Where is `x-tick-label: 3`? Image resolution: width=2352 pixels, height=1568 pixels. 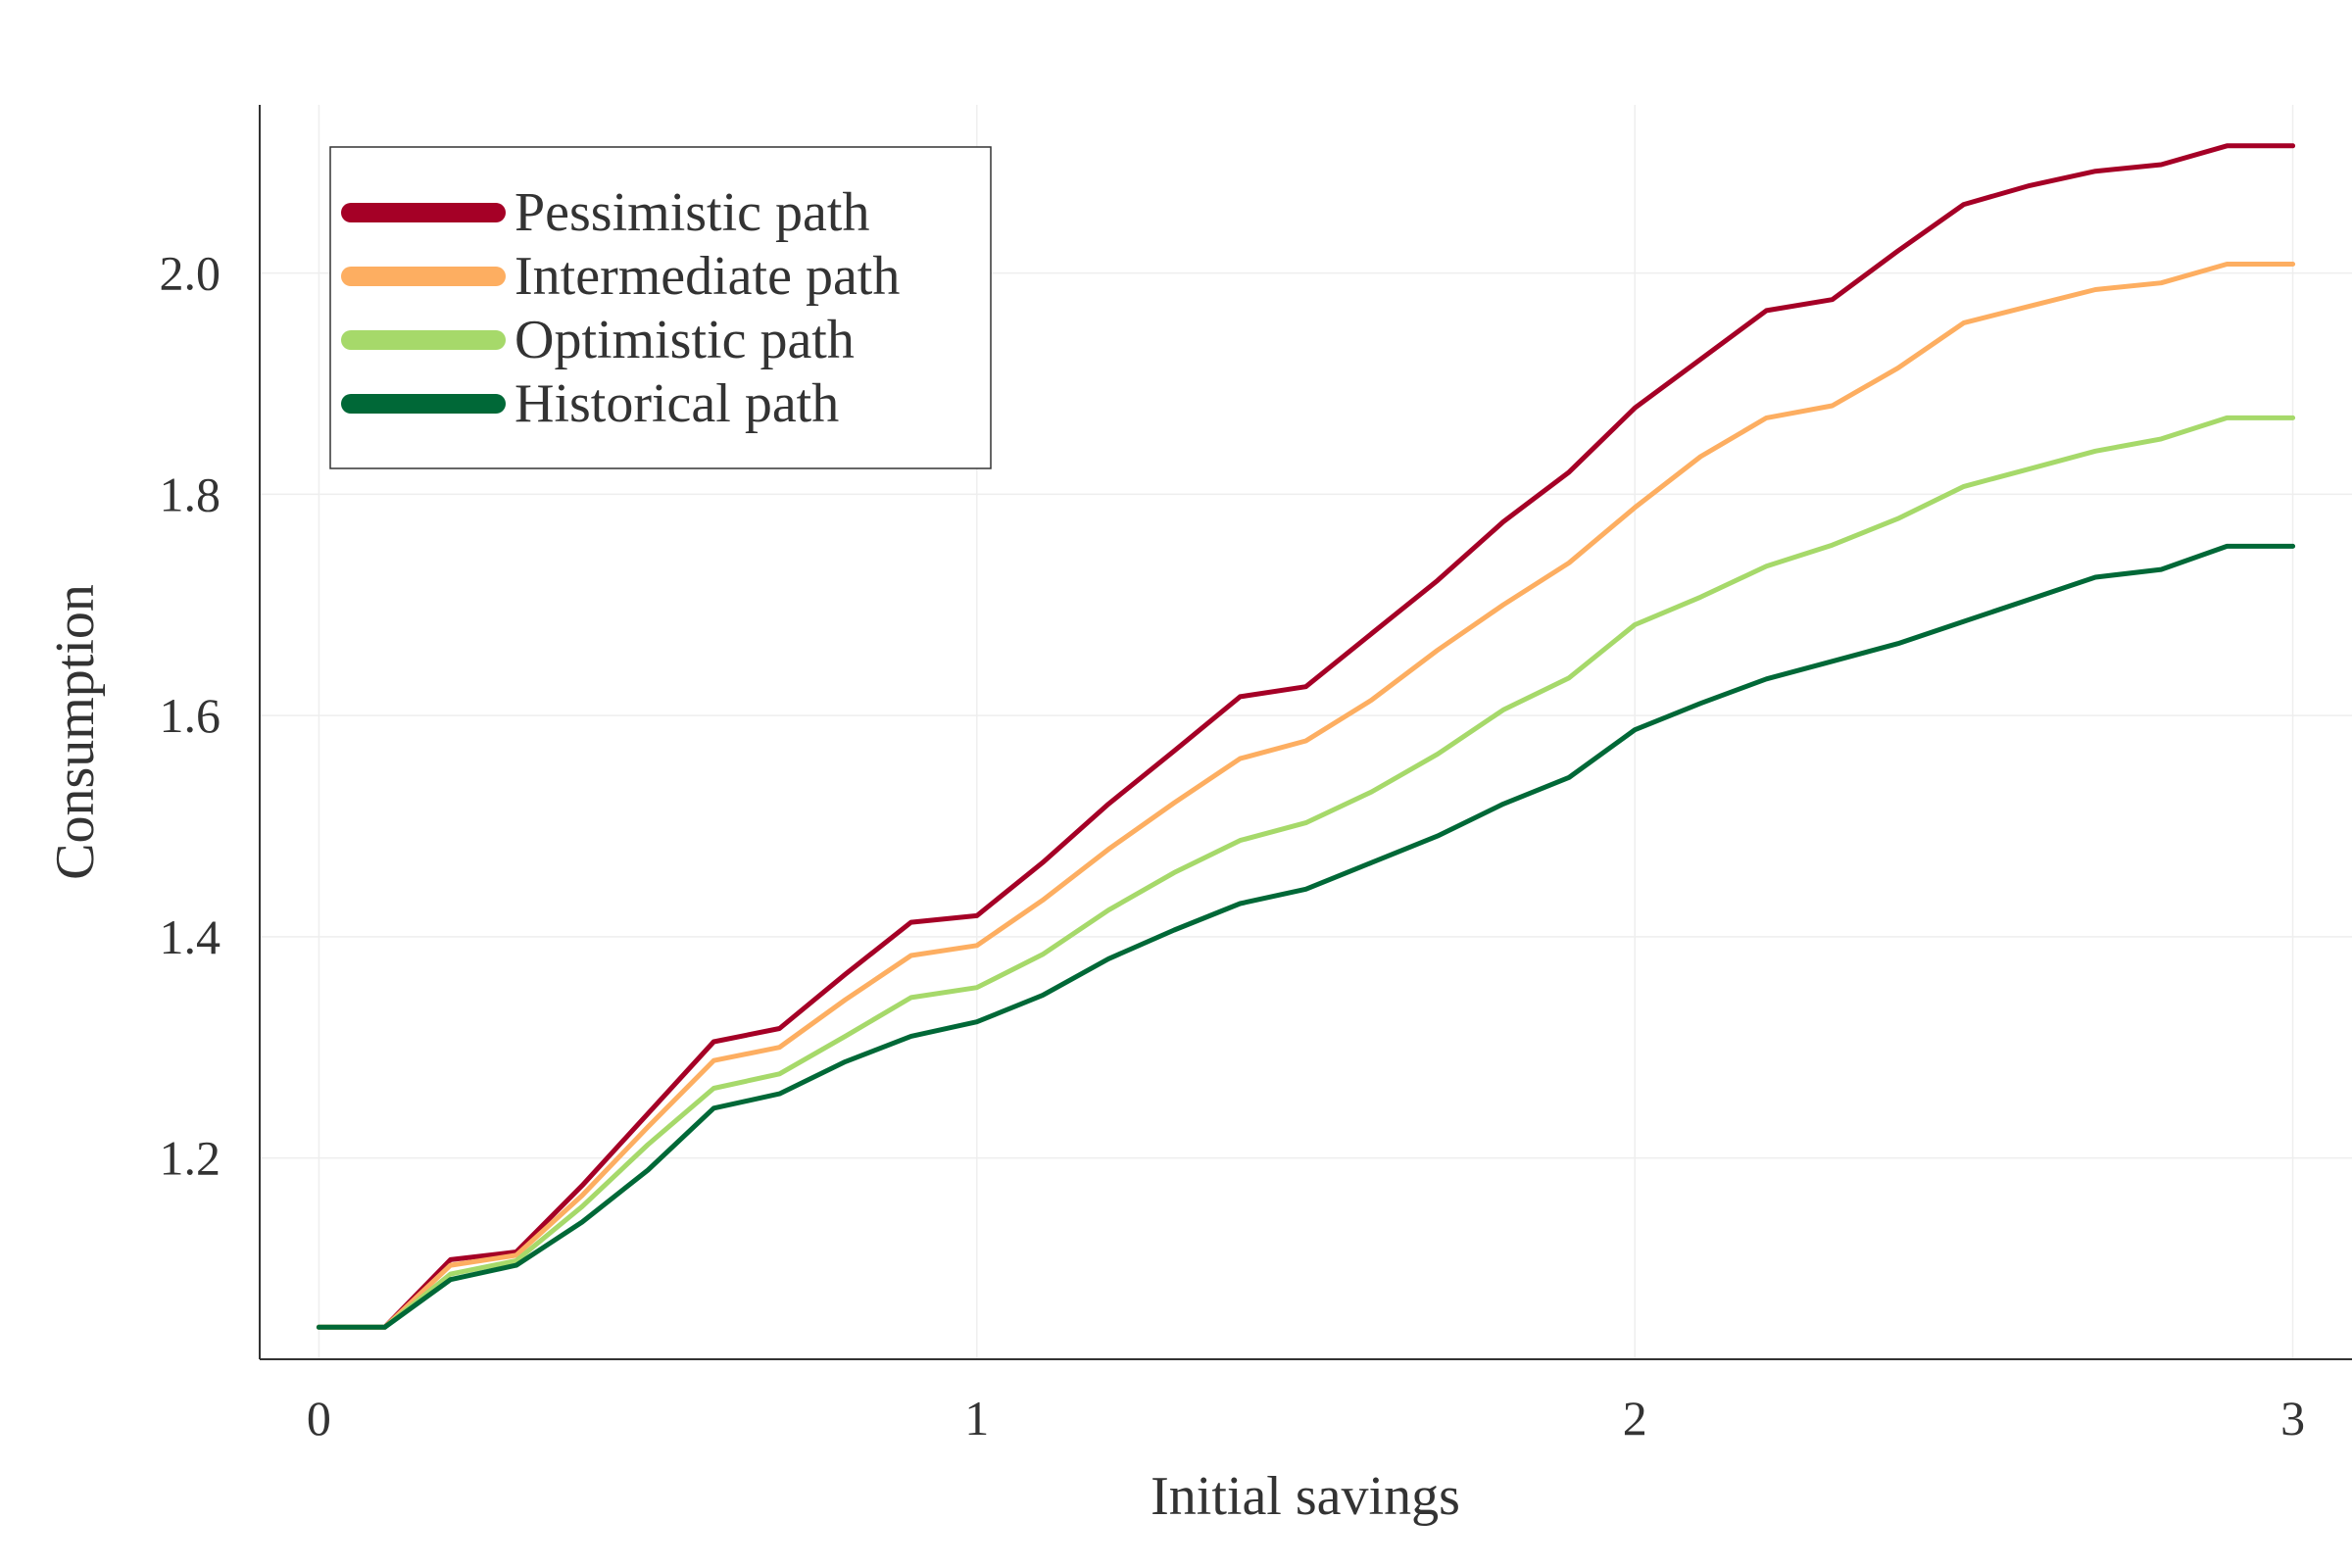 x-tick-label: 3 is located at coordinates (2292, 1418).